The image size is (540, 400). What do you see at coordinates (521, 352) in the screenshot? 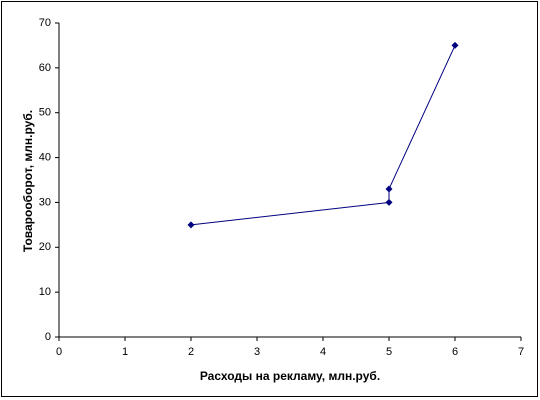
I see `x-tick-label: 7` at bounding box center [521, 352].